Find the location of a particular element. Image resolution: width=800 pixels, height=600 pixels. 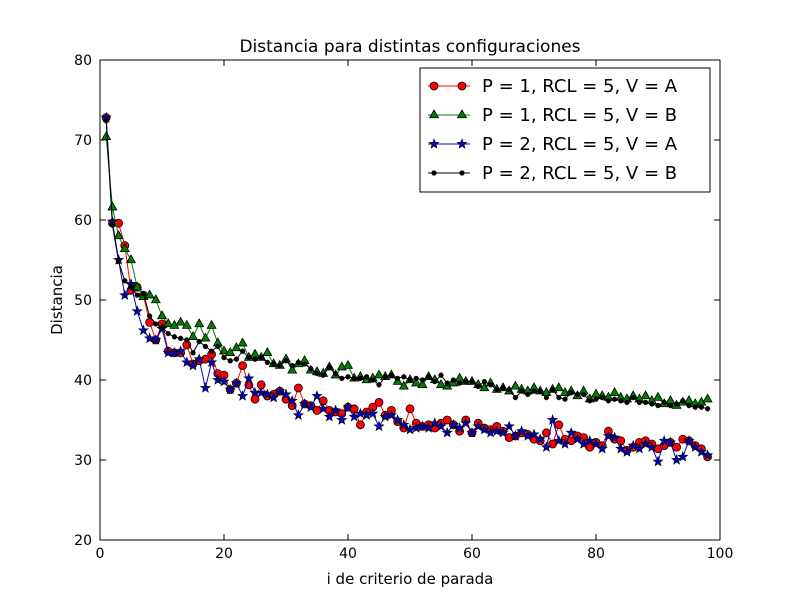

y-tick-label: 20 is located at coordinates (83, 541).